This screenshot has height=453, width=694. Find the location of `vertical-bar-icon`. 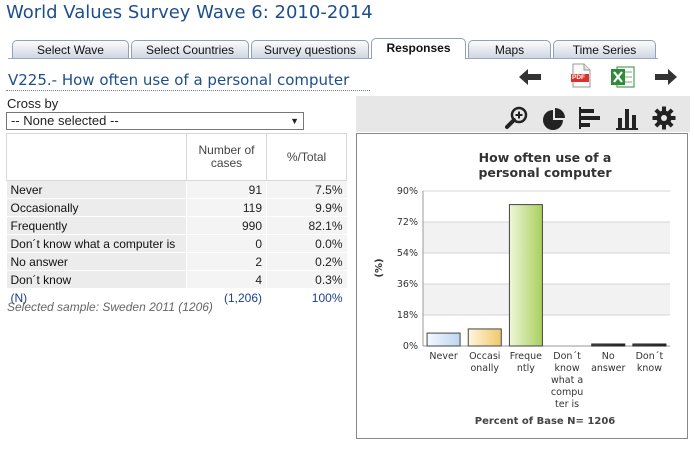

vertical-bar-icon is located at coordinates (627, 118).